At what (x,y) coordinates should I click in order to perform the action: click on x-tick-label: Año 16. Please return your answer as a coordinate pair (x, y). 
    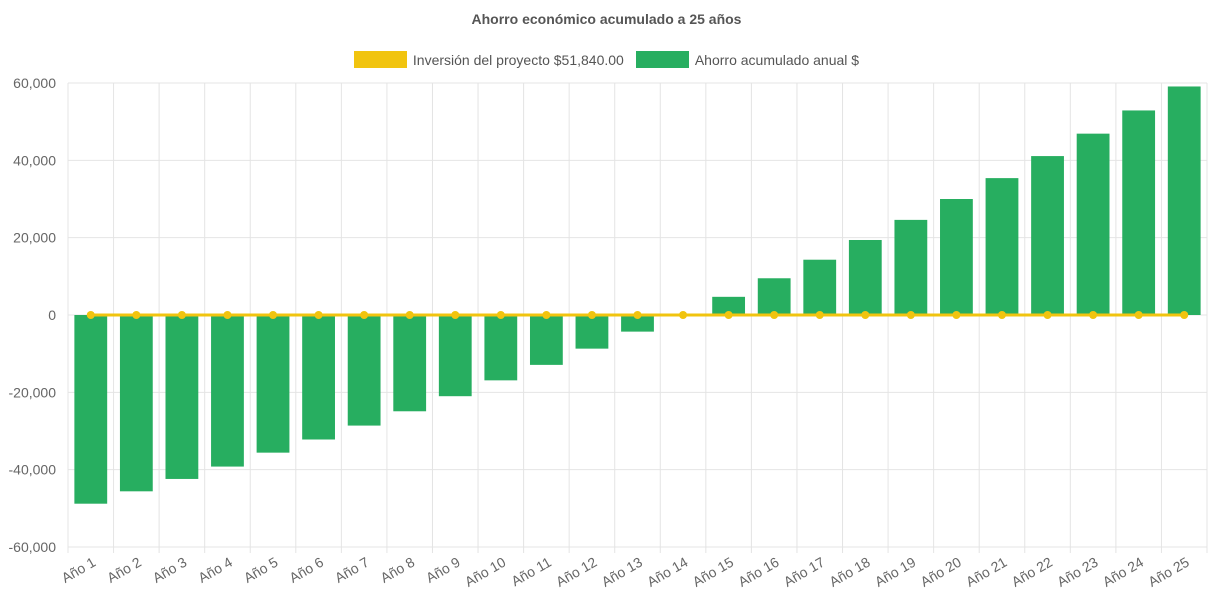
    Looking at the image, I should click on (758, 572).